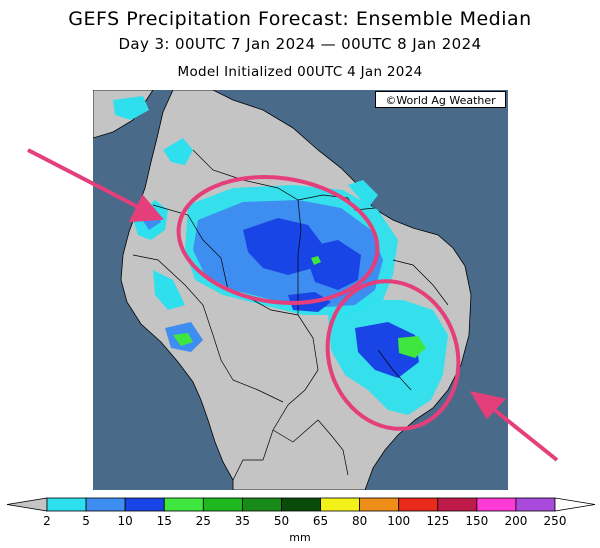 The height and width of the screenshot is (548, 600). Describe the element at coordinates (125, 521) in the screenshot. I see `colorbar-tick-label: 10` at that location.